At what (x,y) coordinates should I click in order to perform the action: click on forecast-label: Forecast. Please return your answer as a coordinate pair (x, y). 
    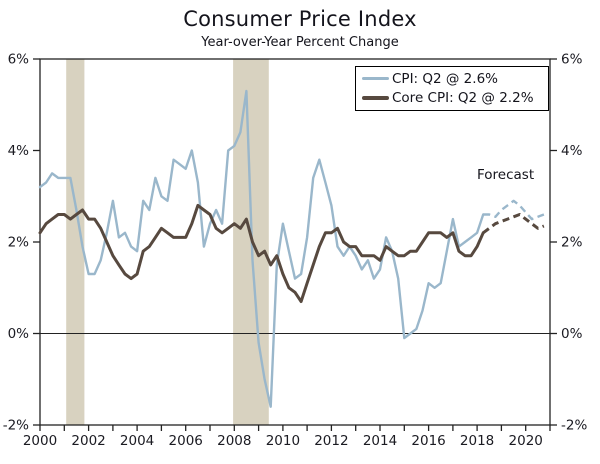
    Looking at the image, I should click on (506, 175).